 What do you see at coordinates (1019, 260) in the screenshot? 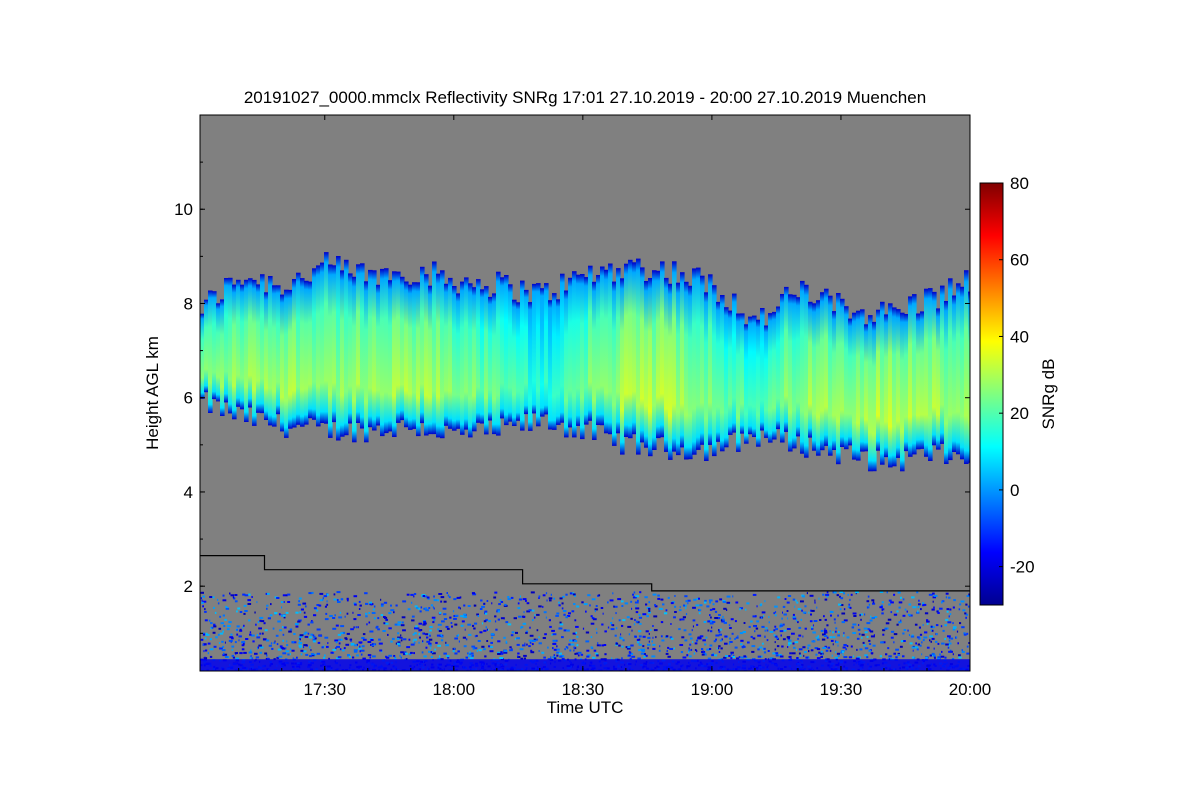
I see `colorbar-tick-label: 60` at bounding box center [1019, 260].